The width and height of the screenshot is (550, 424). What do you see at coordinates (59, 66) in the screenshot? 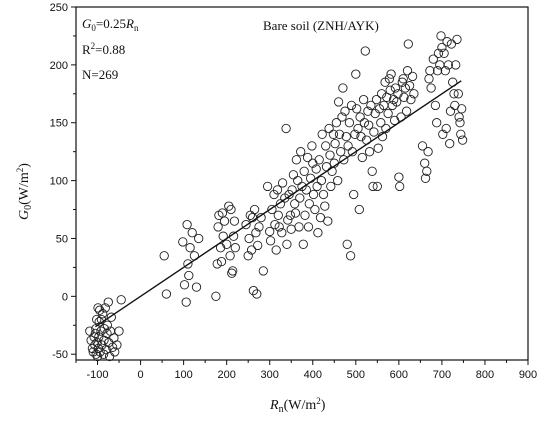
I see `y-tick-label: 200` at bounding box center [59, 66].